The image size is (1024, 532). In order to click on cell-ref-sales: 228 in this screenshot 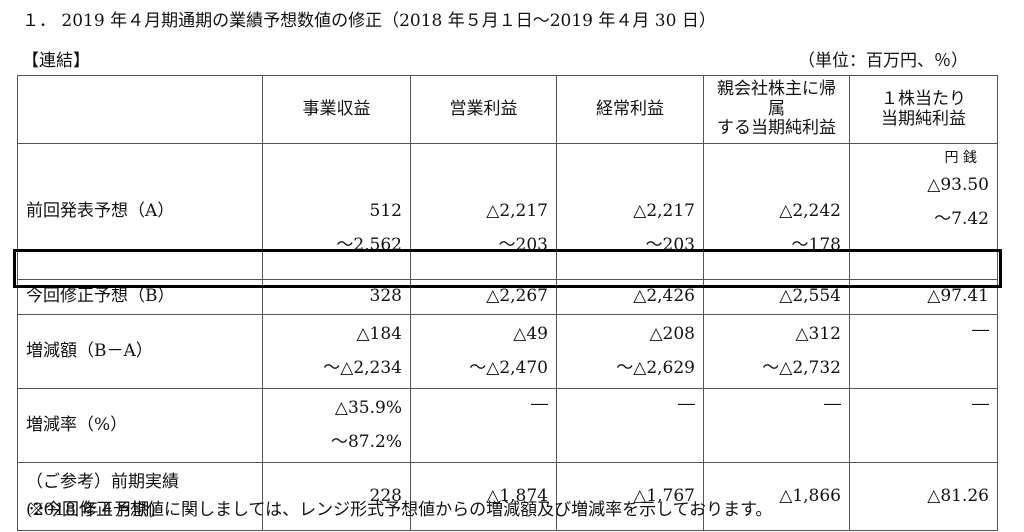, I will do `click(336, 496)`.